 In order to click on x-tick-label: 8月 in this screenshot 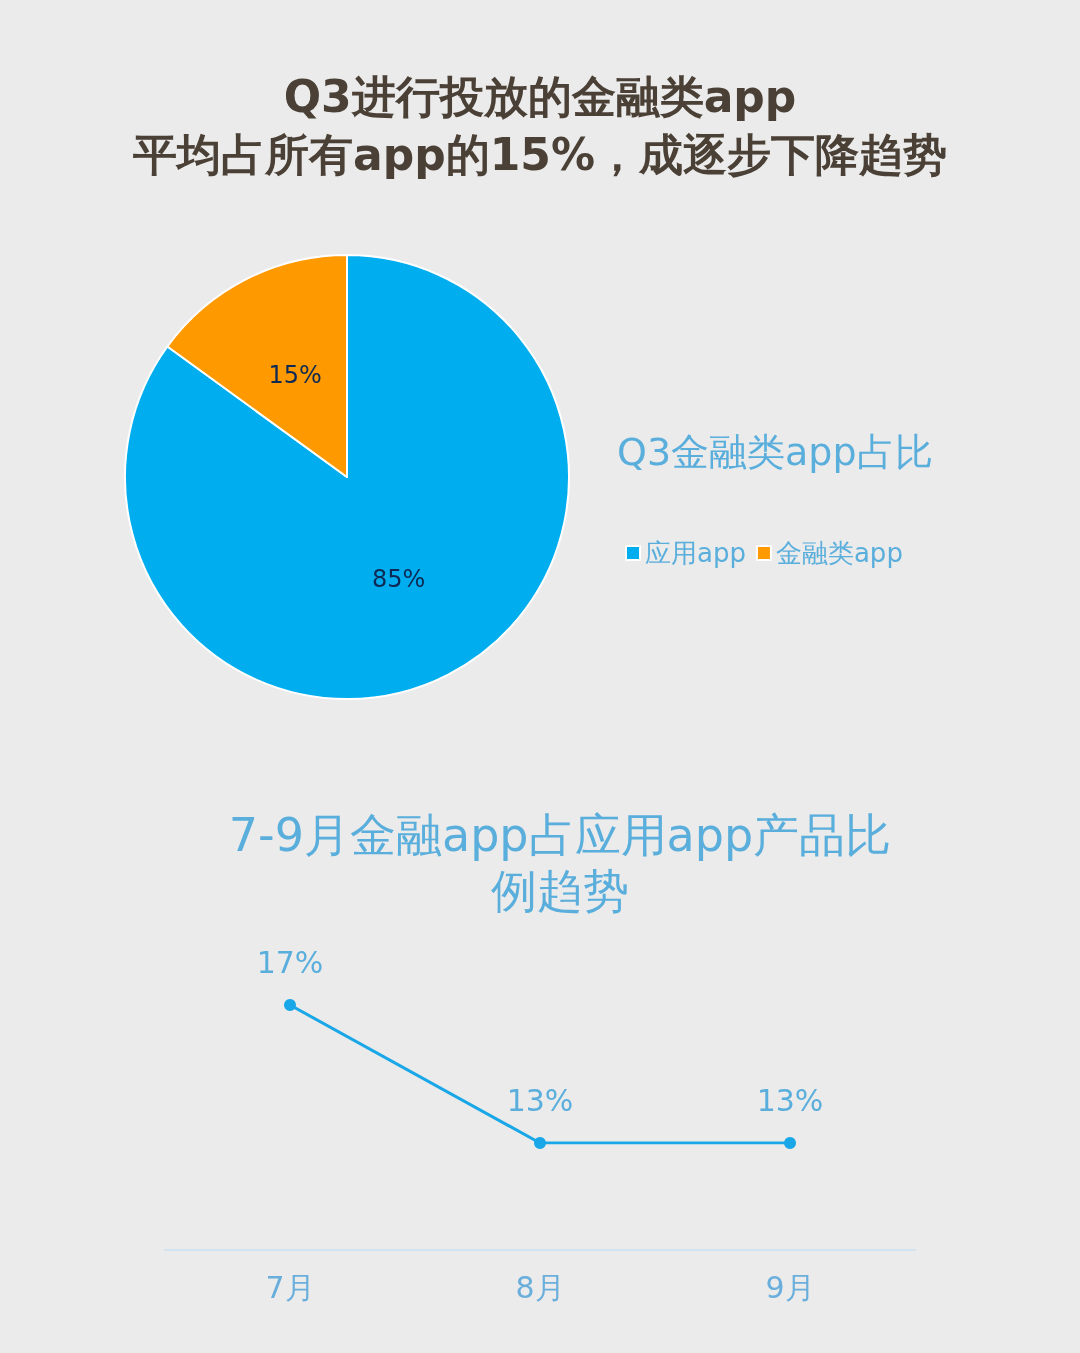, I will do `click(540, 1287)`.